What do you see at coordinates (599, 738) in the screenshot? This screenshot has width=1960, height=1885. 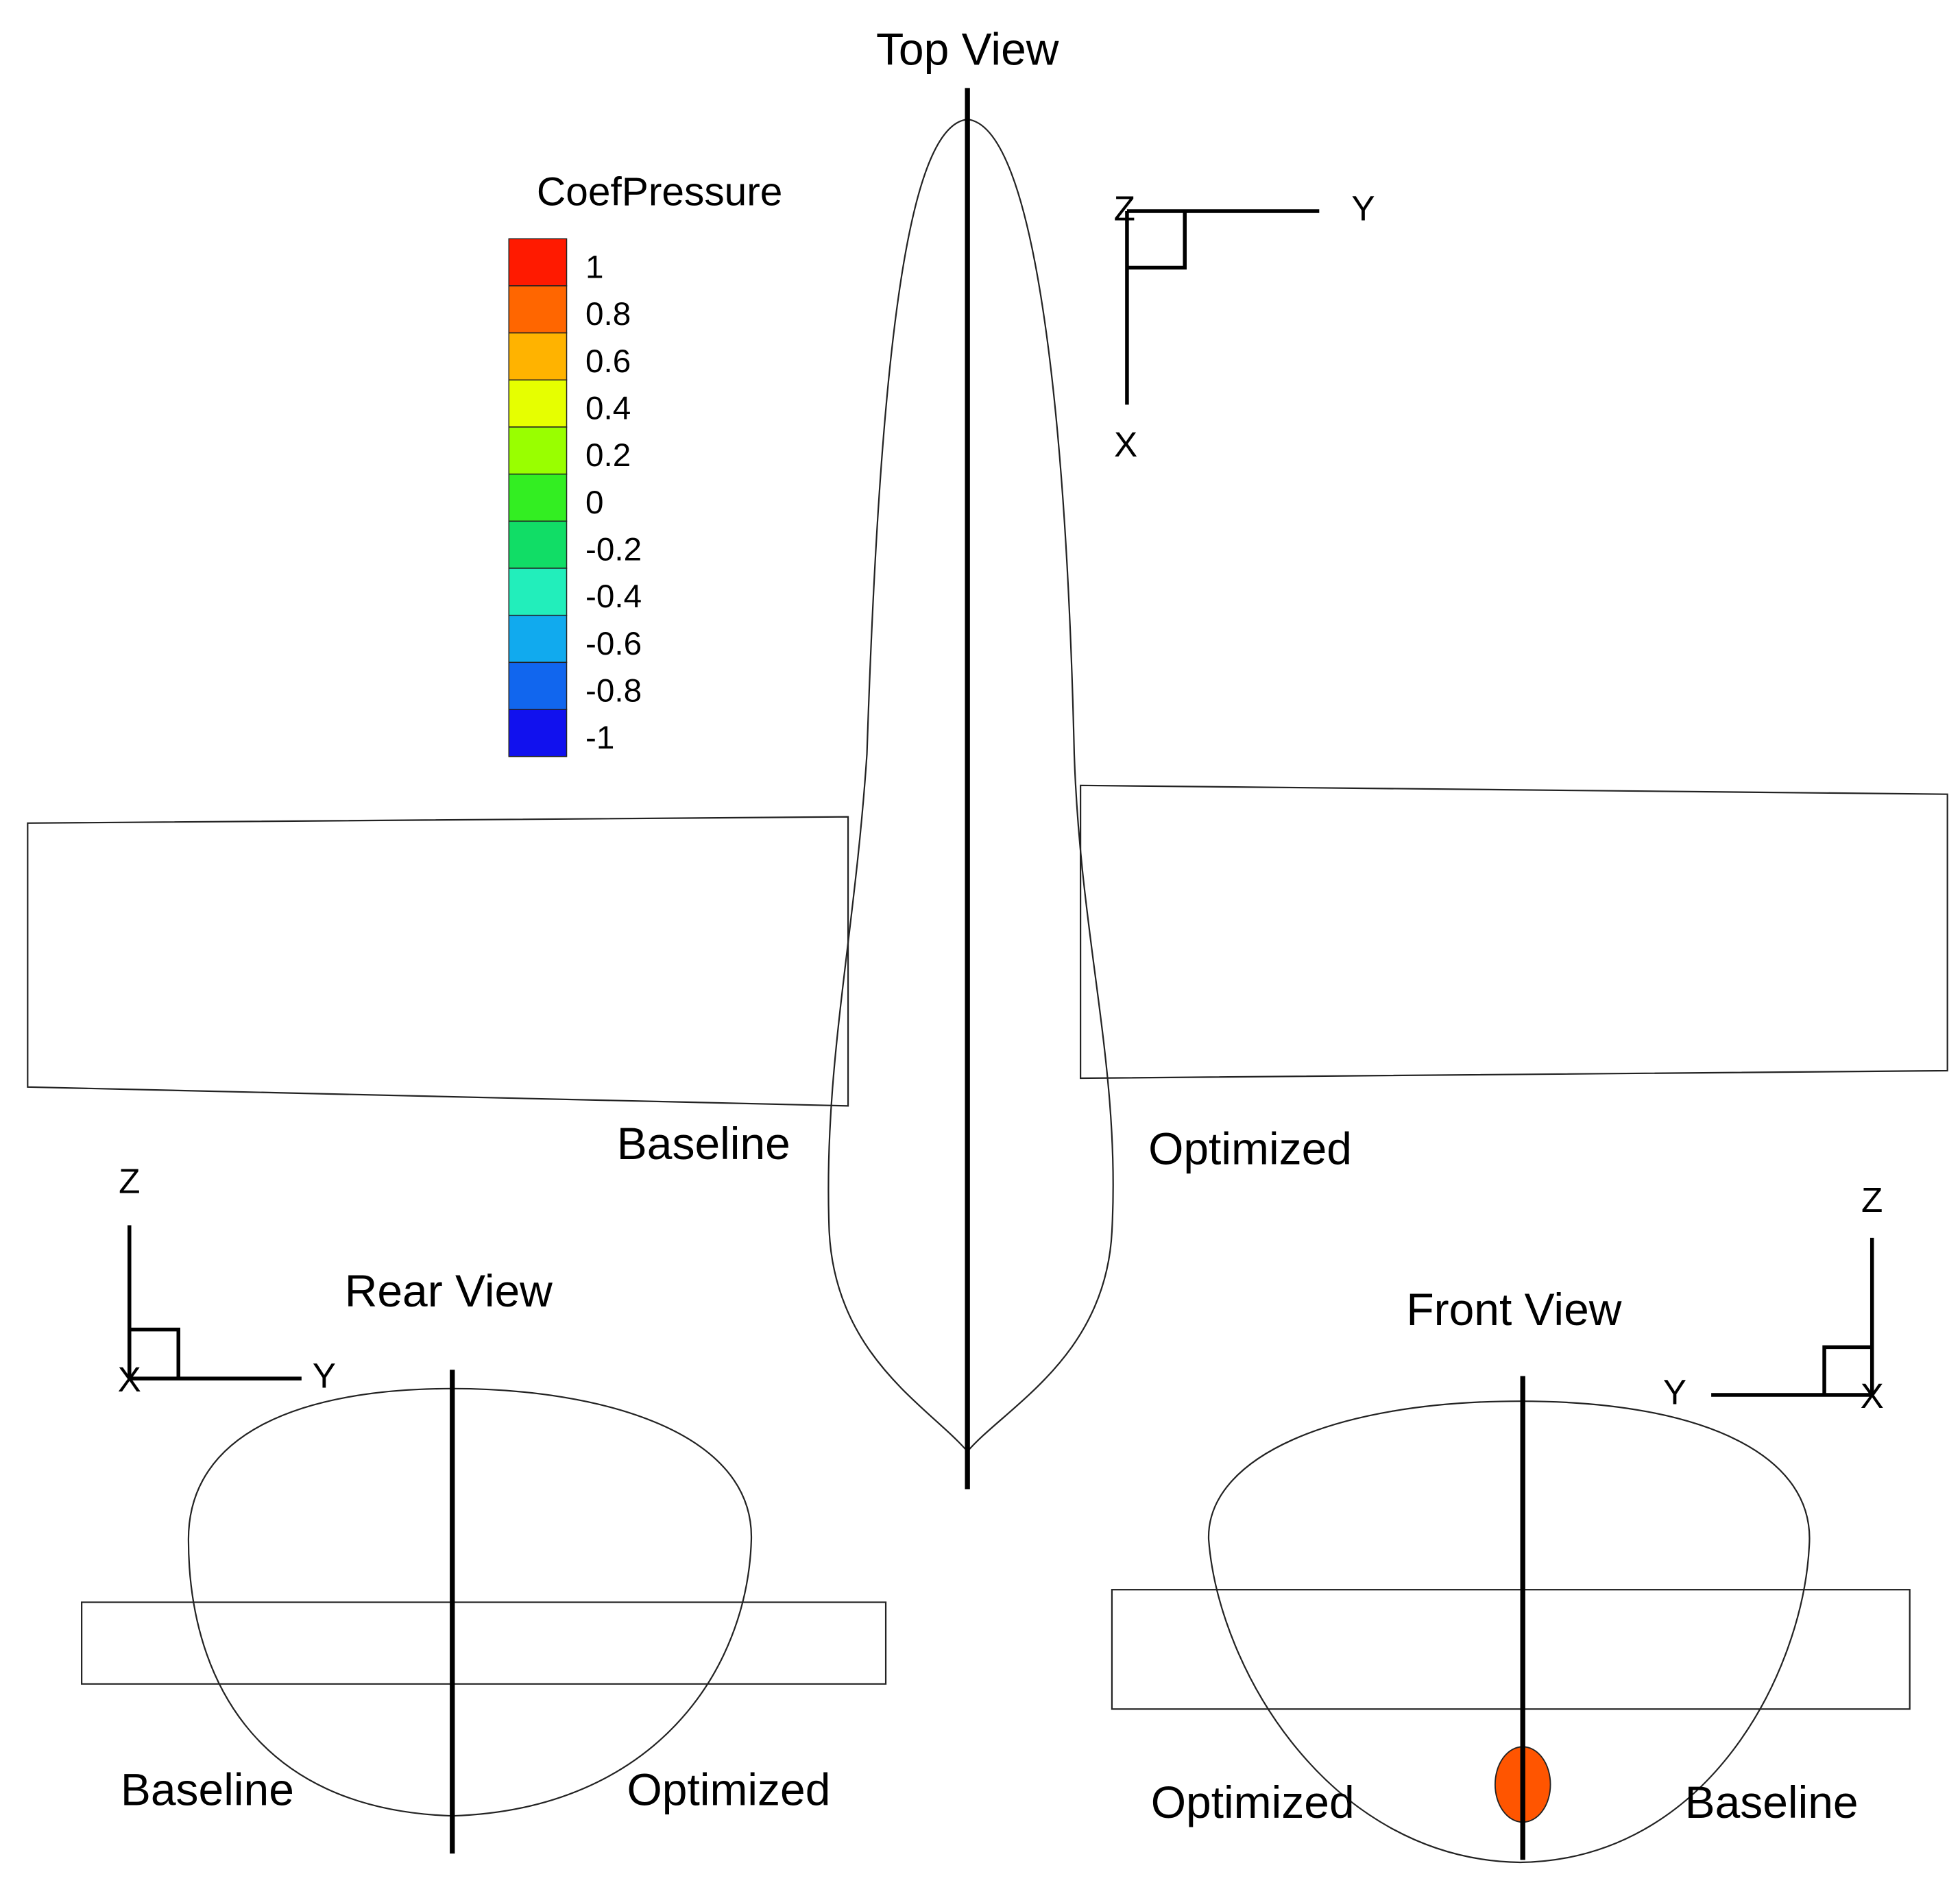 I see `legend-label: -1` at bounding box center [599, 738].